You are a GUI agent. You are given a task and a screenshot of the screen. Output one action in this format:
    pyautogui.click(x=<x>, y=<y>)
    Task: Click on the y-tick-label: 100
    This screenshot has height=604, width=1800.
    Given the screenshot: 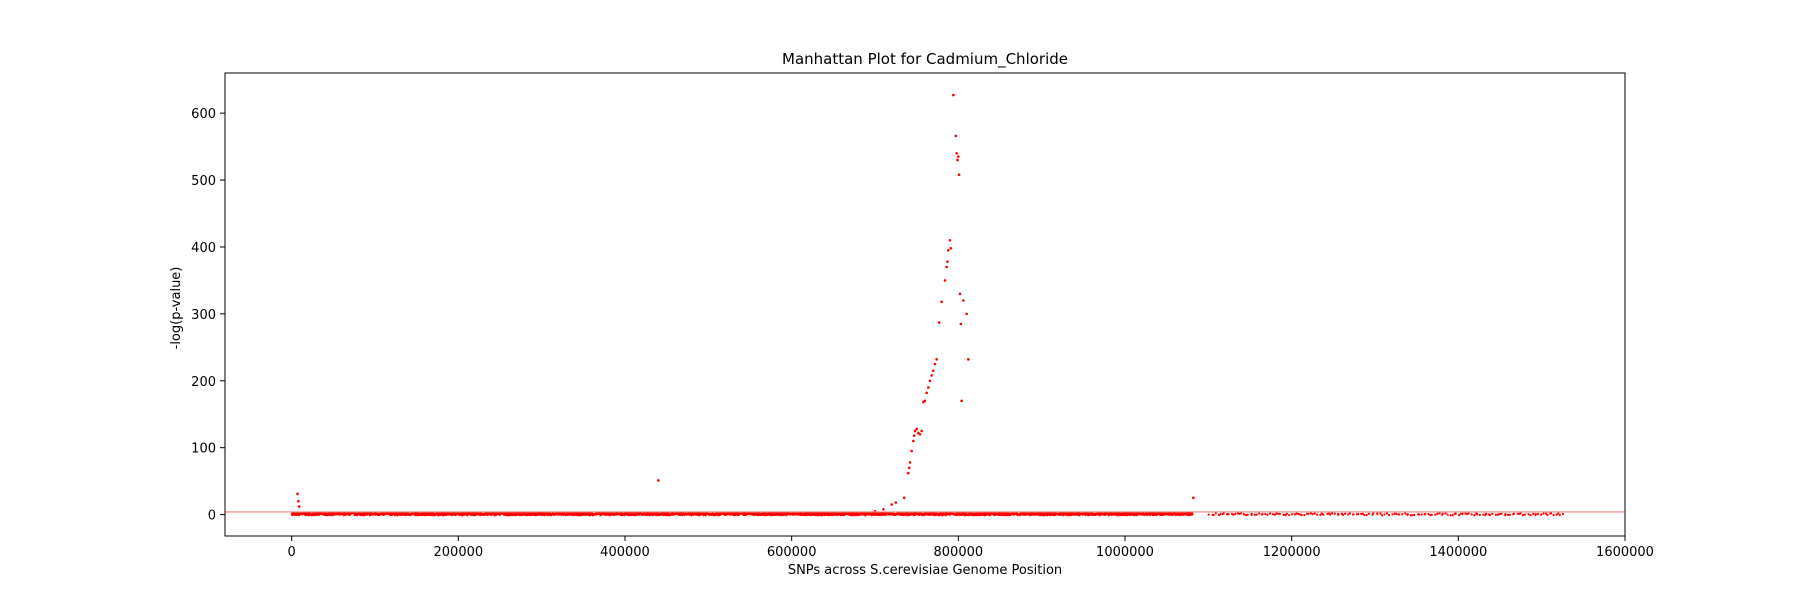 What is the action you would take?
    pyautogui.click(x=203, y=449)
    